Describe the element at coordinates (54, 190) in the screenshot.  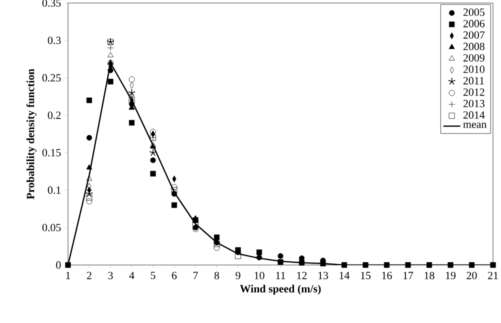
I see `y-tick-label: 0.1` at that location.